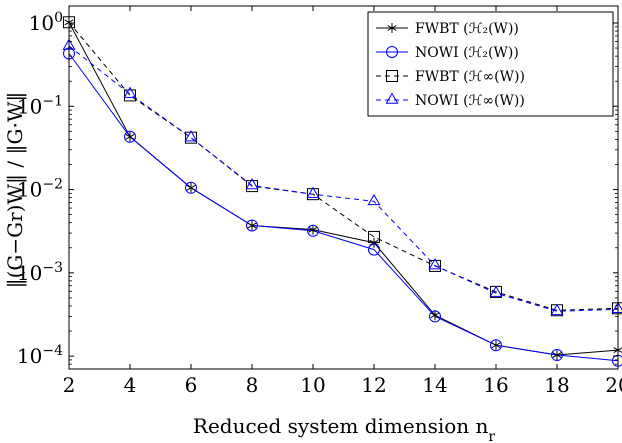 Image resolution: width=622 pixels, height=443 pixels. Describe the element at coordinates (344, 428) in the screenshot. I see `x-axis-label: Reduced system dimension nr` at that location.